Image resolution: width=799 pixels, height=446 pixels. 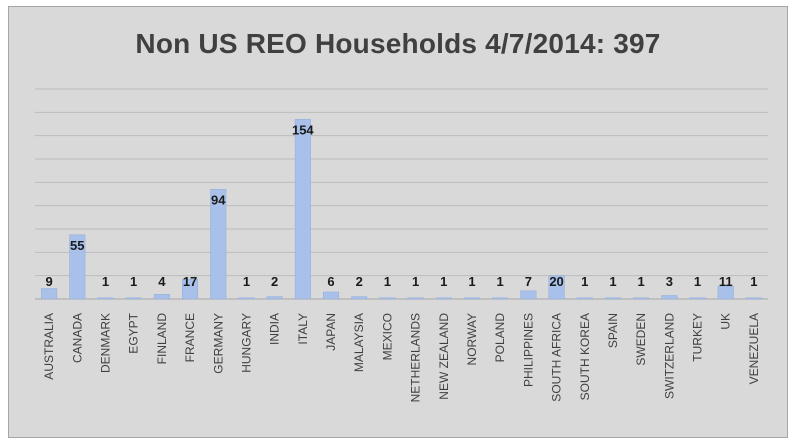 I want to click on category-tick-label: AUSTRALIA, so click(x=49, y=346).